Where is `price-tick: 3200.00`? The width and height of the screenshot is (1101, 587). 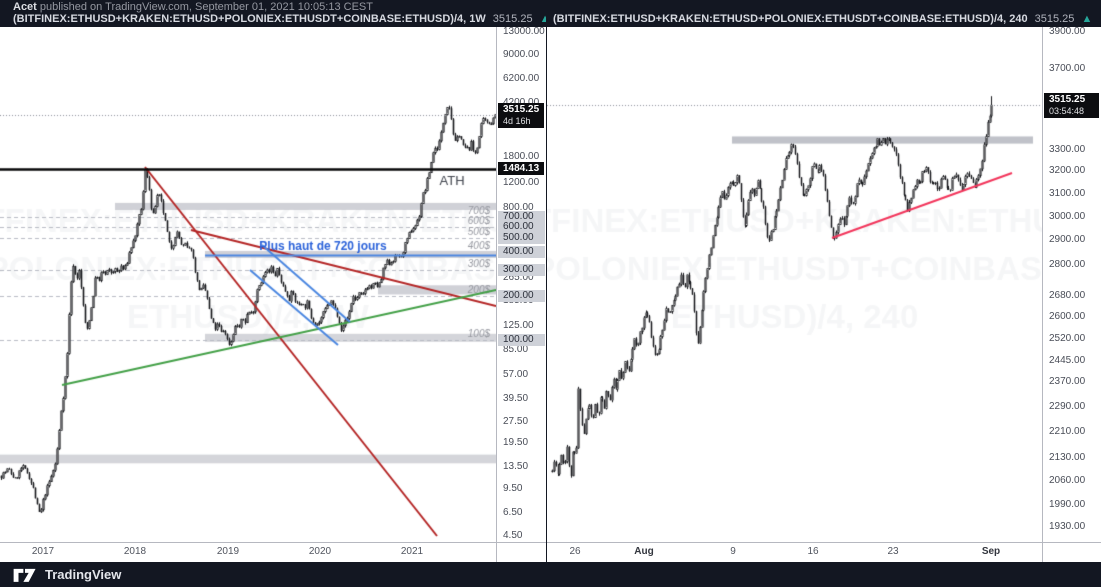 price-tick: 3200.00 is located at coordinates (1067, 171).